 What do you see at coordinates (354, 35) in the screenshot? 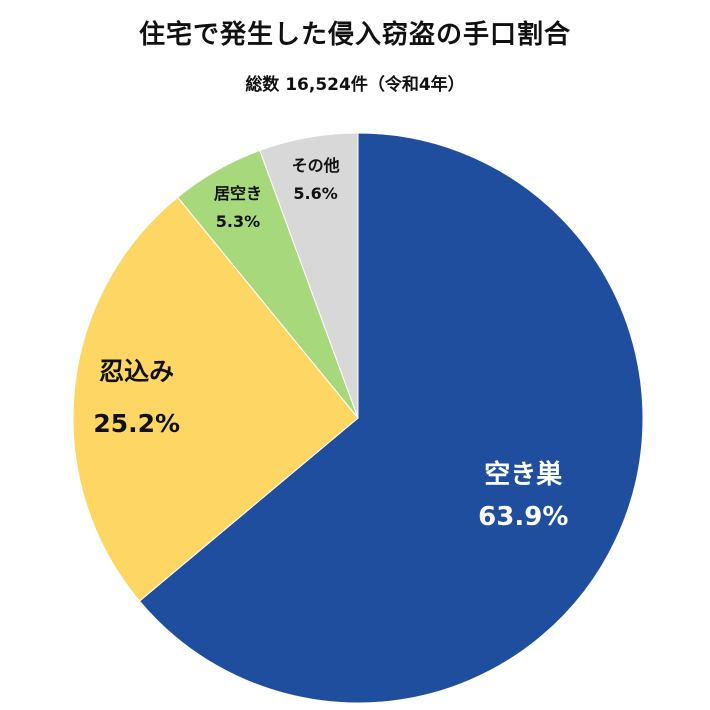
I see `chart-title: 住宅で発生した侵入窃盗の手口割合` at bounding box center [354, 35].